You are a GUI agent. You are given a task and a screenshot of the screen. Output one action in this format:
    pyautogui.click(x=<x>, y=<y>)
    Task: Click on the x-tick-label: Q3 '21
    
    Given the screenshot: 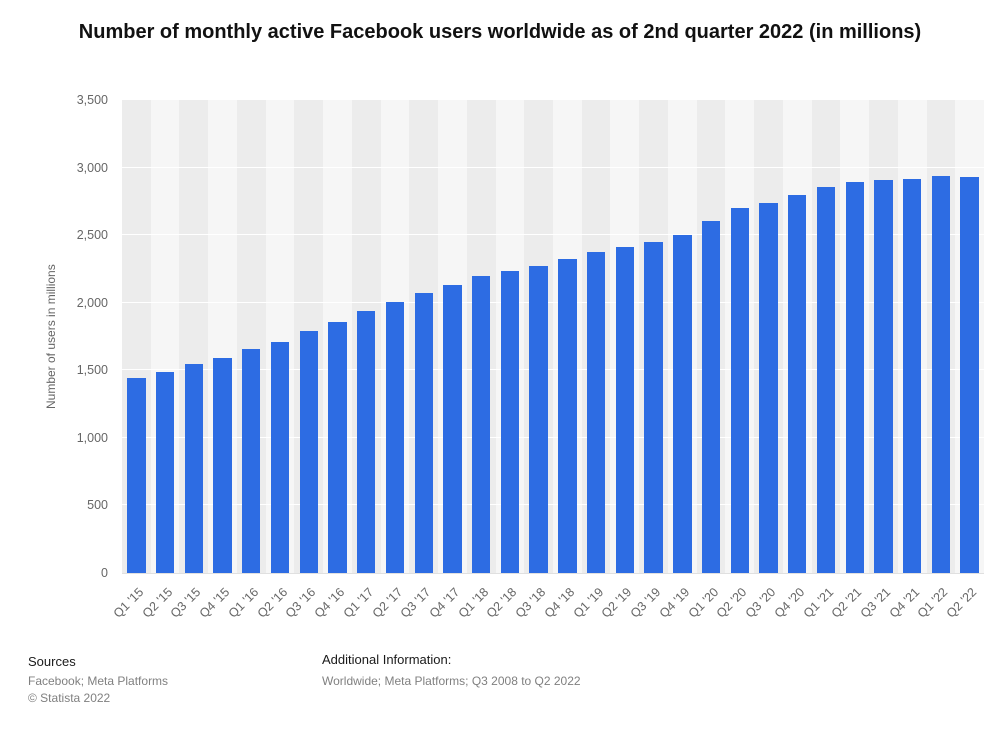 What is the action you would take?
    pyautogui.click(x=875, y=603)
    